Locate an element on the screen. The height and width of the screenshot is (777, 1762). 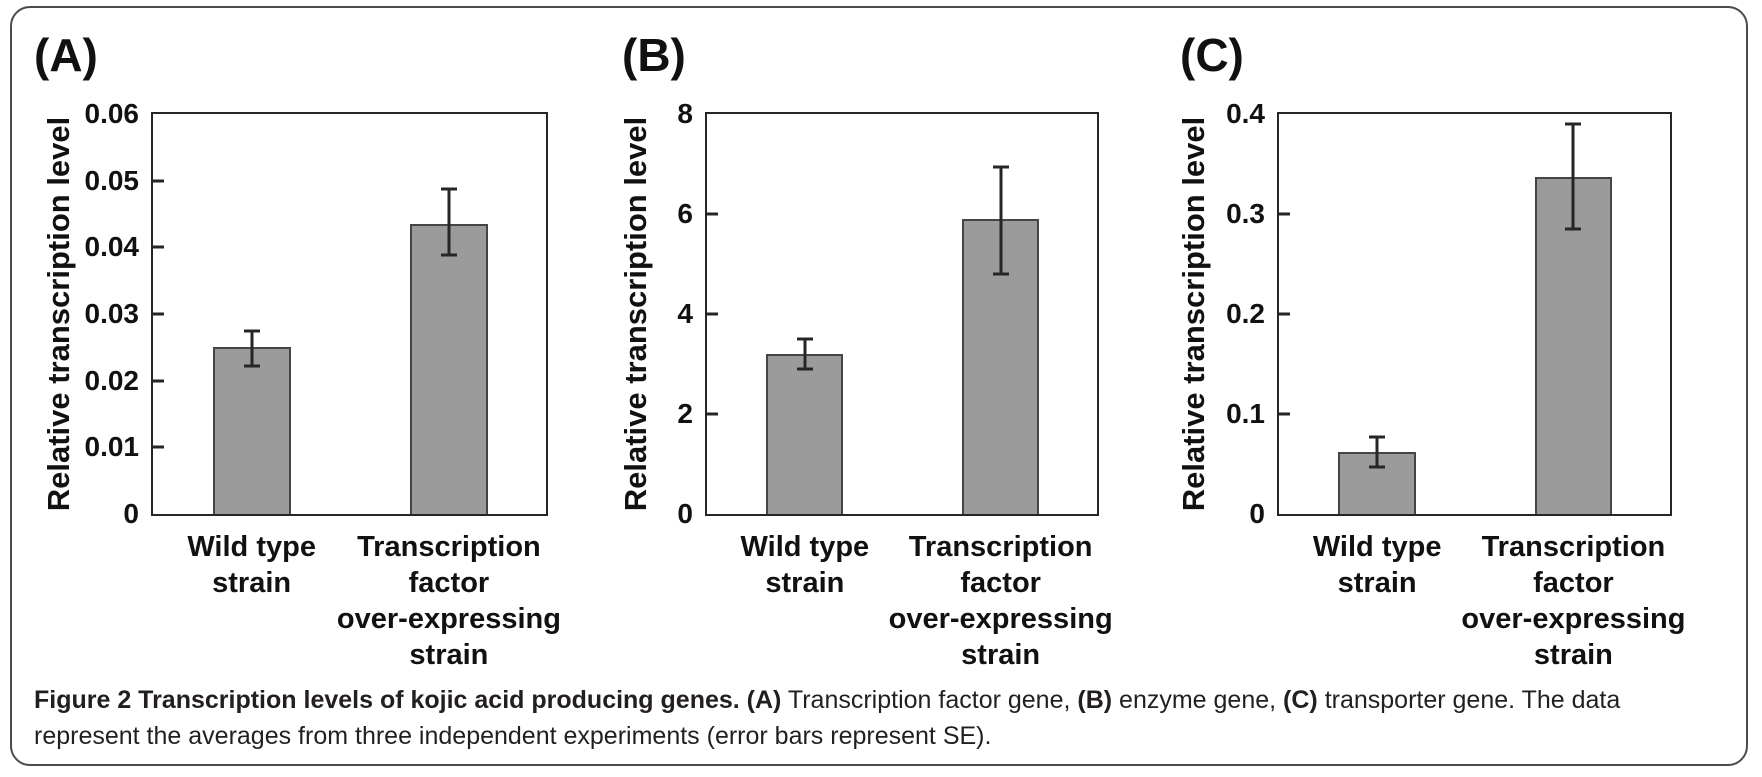
y-tick-label: 4 is located at coordinates (685, 313).